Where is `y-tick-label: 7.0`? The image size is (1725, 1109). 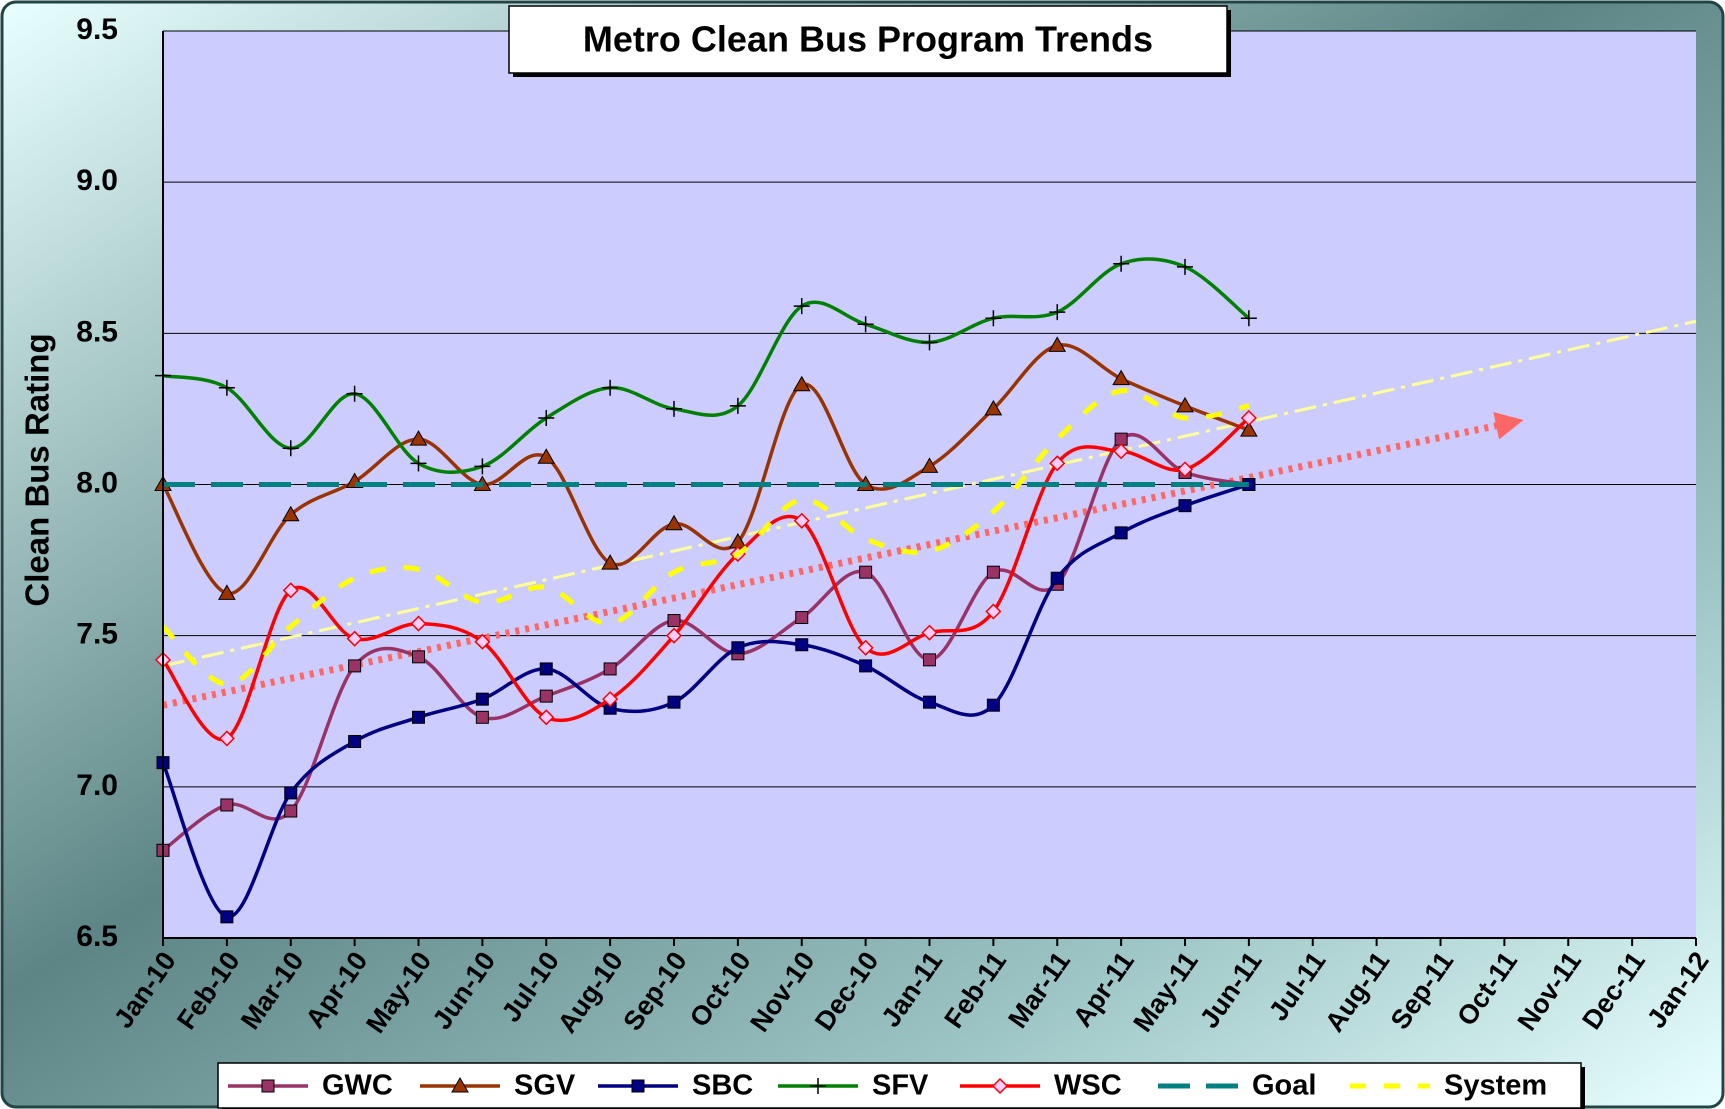 y-tick-label: 7.0 is located at coordinates (97, 785).